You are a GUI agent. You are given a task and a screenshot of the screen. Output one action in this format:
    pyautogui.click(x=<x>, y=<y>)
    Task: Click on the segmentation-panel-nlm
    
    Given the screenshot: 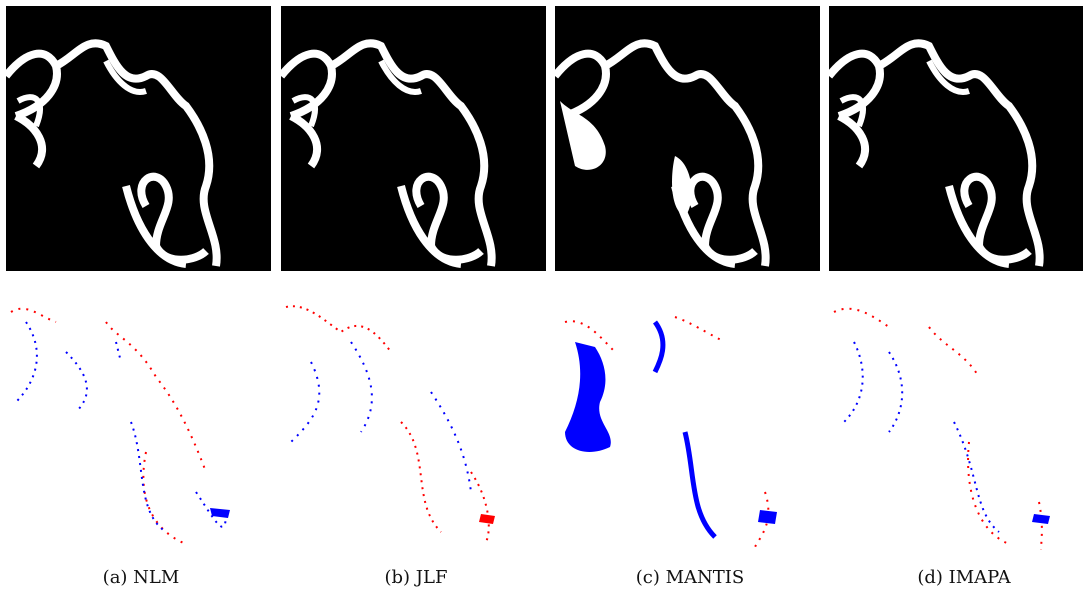 What is the action you would take?
    pyautogui.click(x=138, y=138)
    